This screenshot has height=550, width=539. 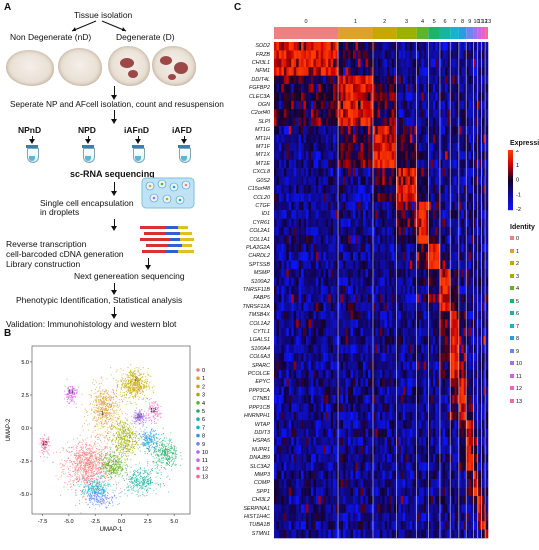 What do you see at coordinates (25, 363) in the screenshot?
I see `y-tick-label: 5.0` at bounding box center [25, 363].